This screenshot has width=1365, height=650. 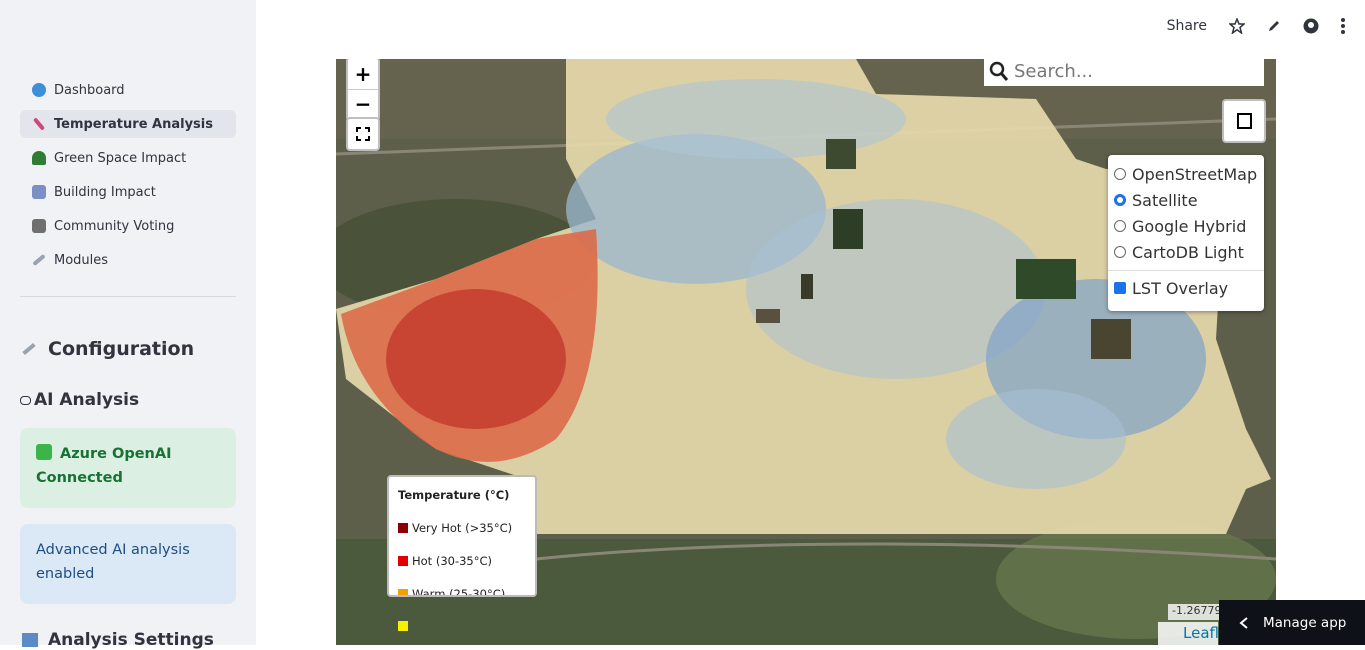 What do you see at coordinates (1165, 200) in the screenshot?
I see `layer-label: Satellite` at bounding box center [1165, 200].